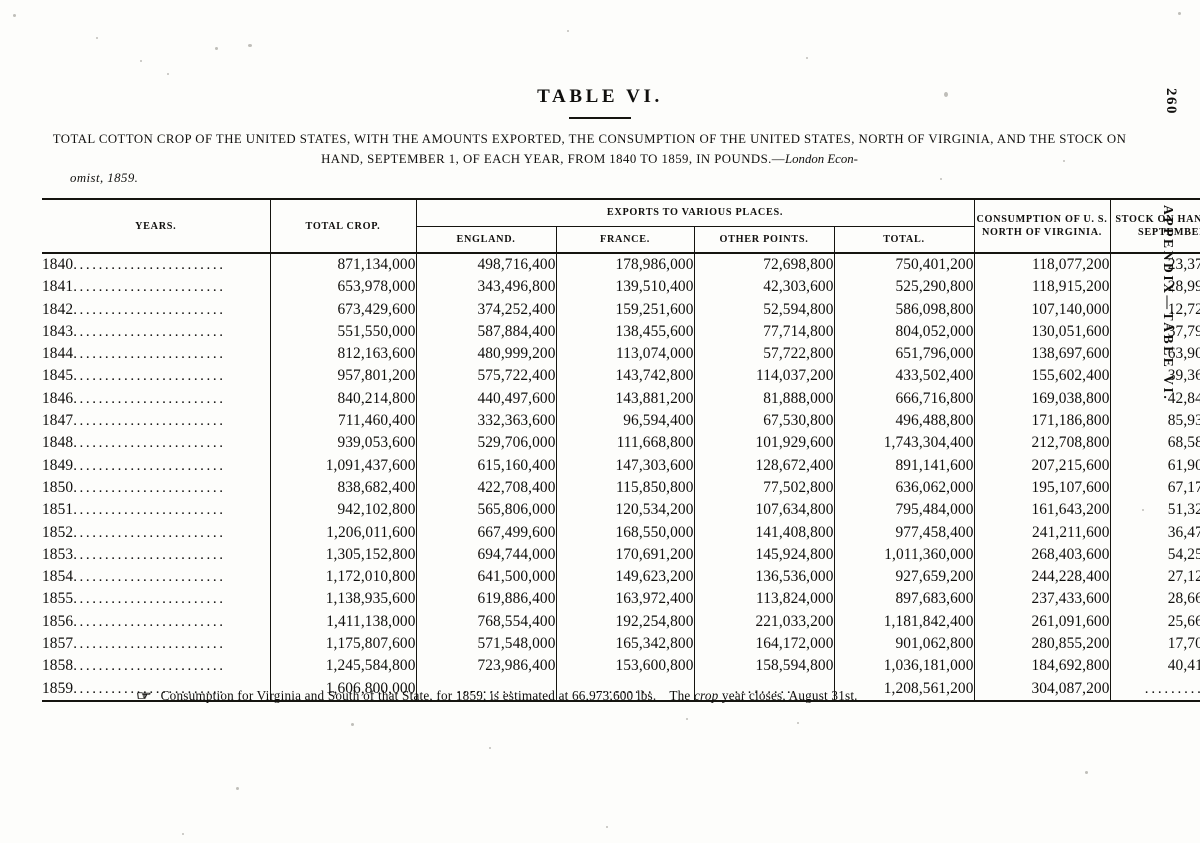 Image resolution: width=1200 pixels, height=843 pixels. I want to click on year-value: 1846, so click(58, 398).